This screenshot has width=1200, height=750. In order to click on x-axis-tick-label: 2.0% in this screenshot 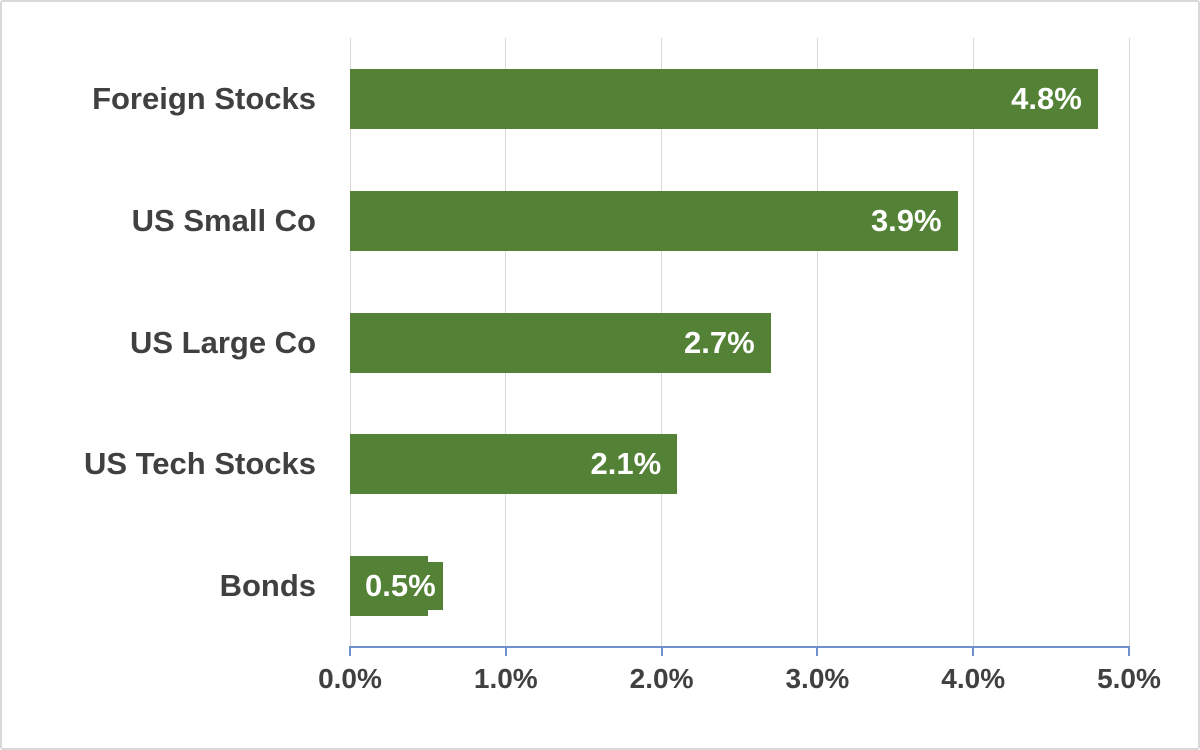, I will do `click(661, 678)`.